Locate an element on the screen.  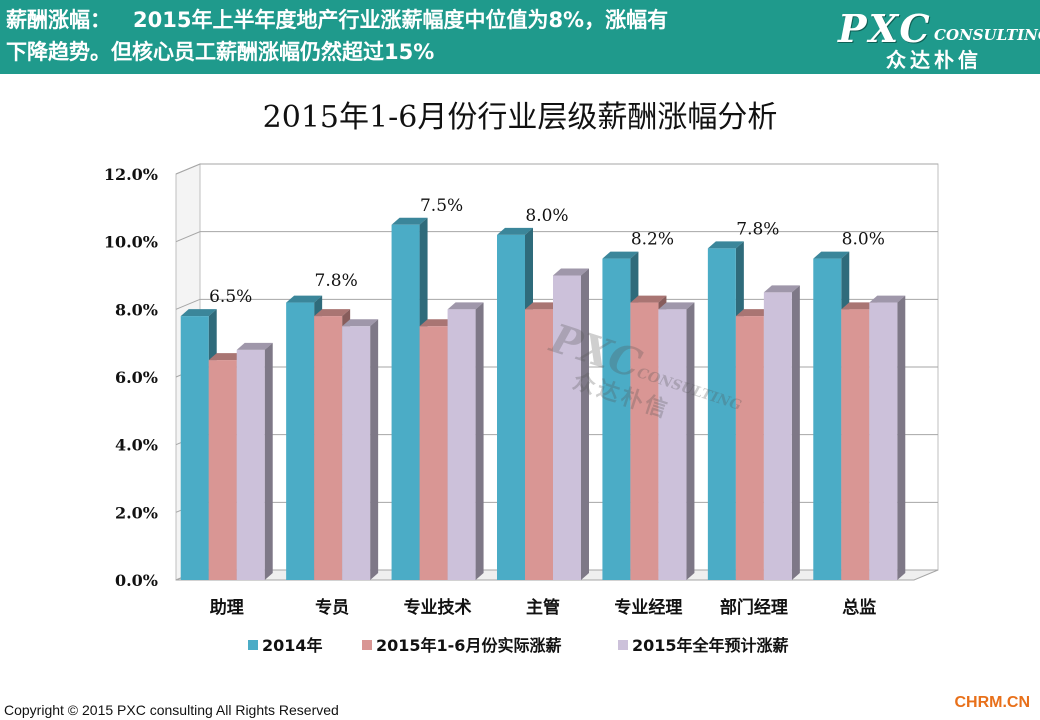
logo-chinese-text: 众达朴信 is located at coordinates (934, 60).